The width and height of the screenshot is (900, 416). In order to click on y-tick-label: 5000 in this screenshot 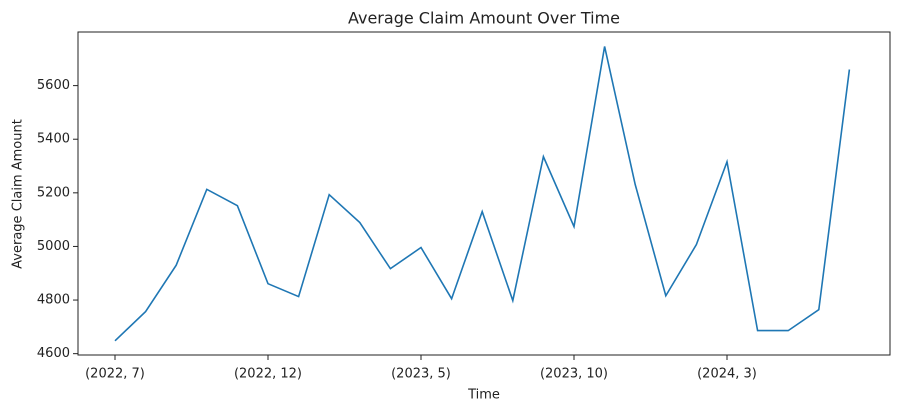, I will do `click(53, 246)`.